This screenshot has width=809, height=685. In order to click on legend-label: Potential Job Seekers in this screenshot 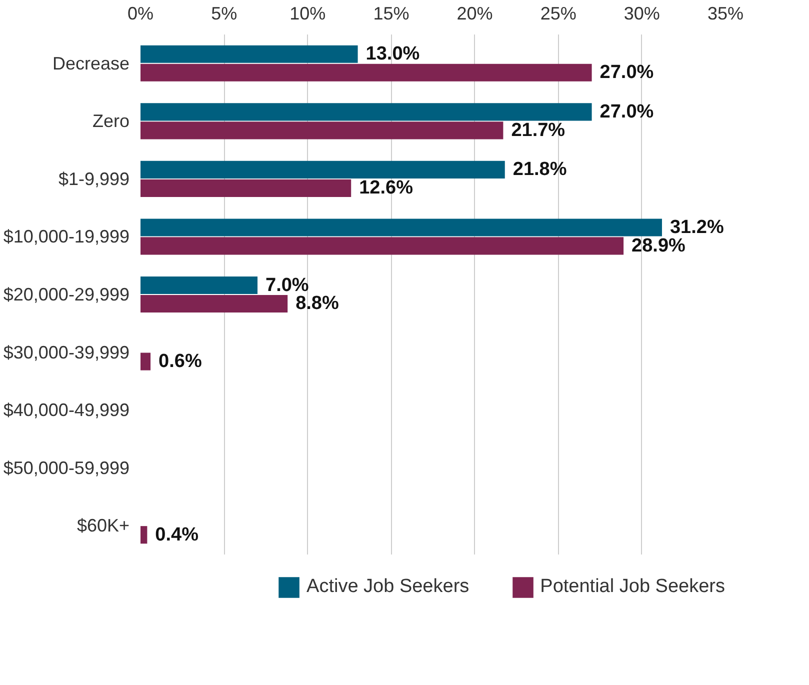, I will do `click(632, 587)`.